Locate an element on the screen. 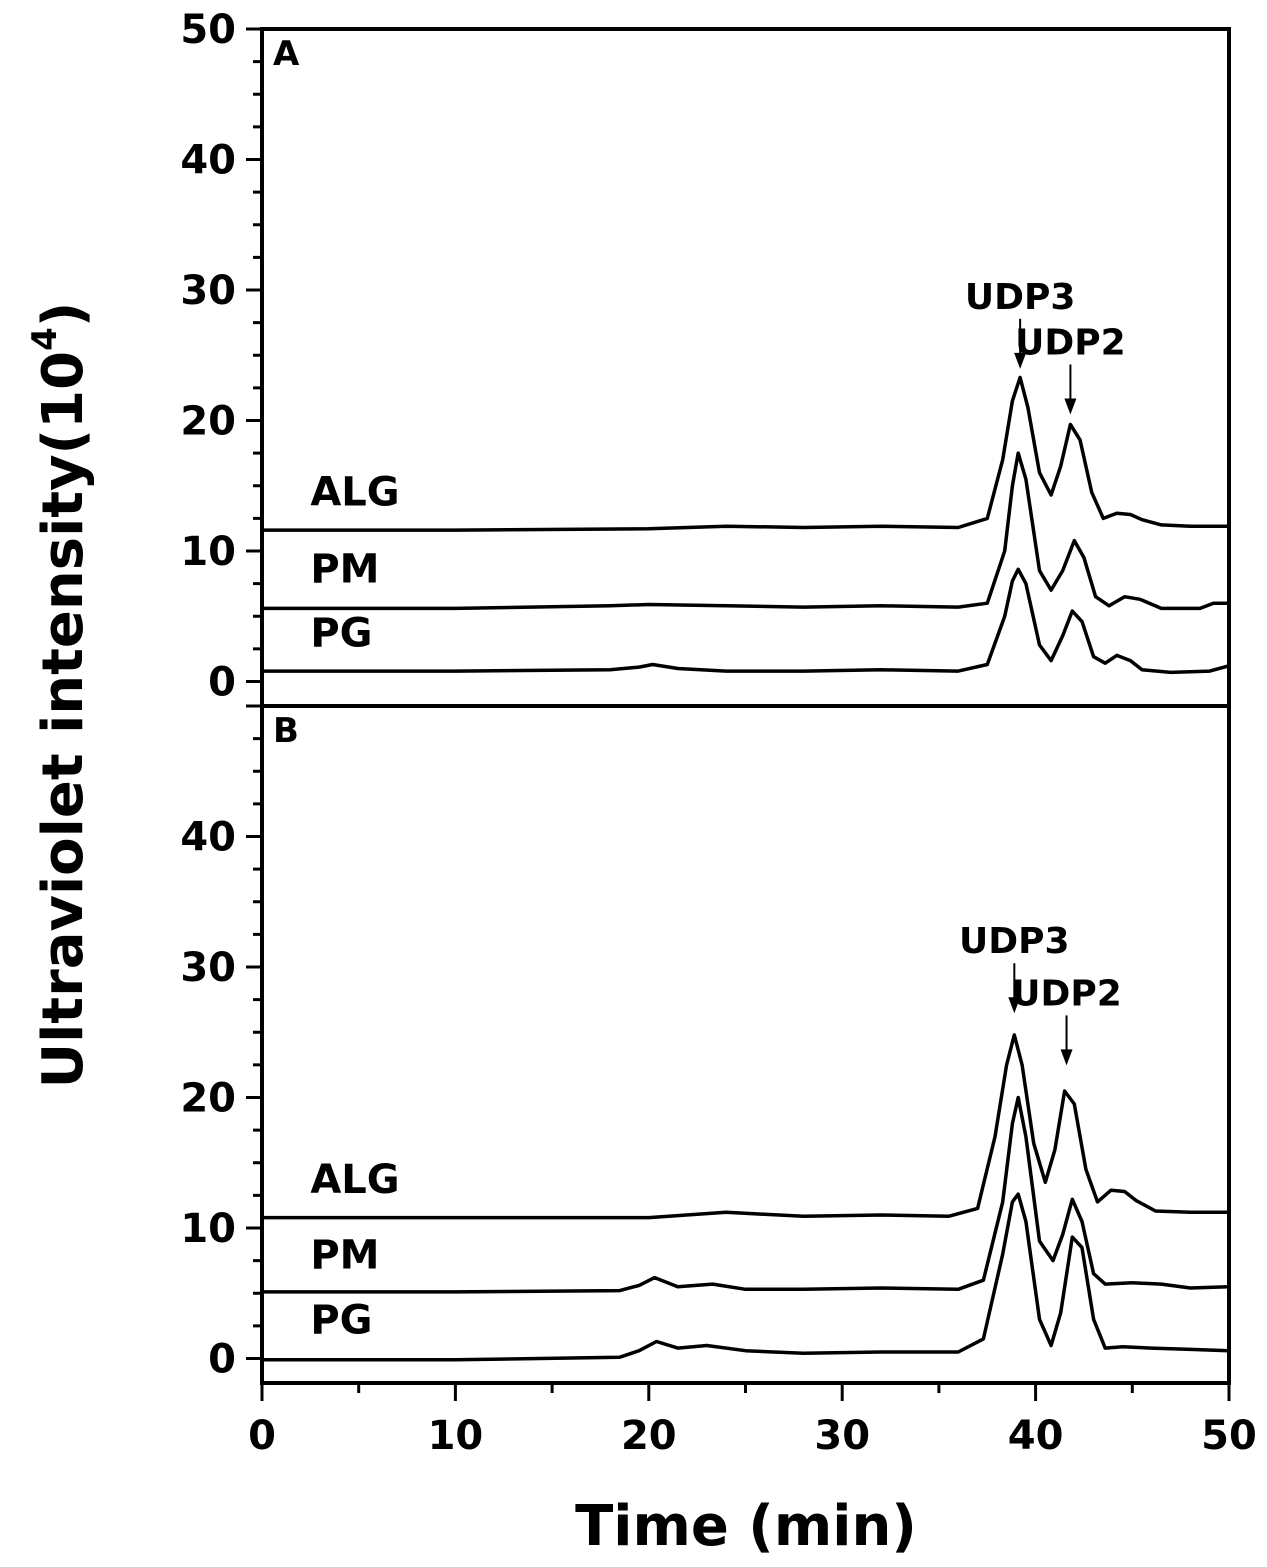 Image resolution: width=1267 pixels, height=1567 pixels. x-axis-title: Time (min) is located at coordinates (746, 1526).